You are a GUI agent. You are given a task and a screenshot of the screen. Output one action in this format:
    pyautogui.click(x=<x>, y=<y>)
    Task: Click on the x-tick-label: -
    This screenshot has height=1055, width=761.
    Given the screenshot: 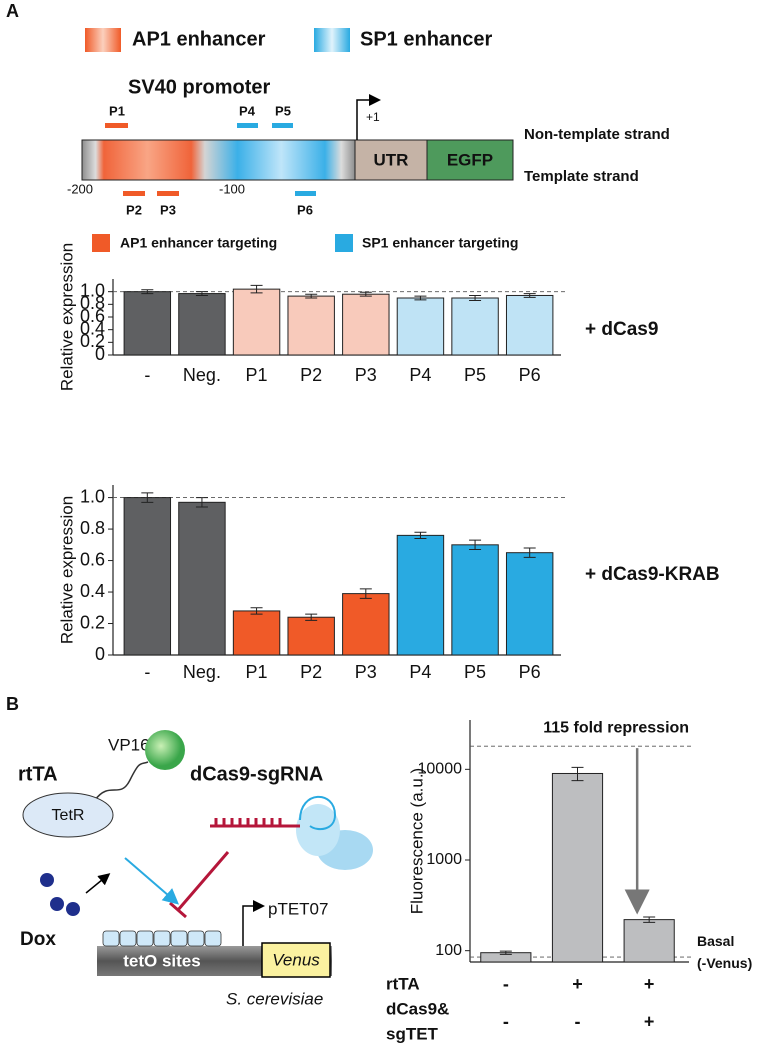 What is the action you would take?
    pyautogui.click(x=147, y=672)
    